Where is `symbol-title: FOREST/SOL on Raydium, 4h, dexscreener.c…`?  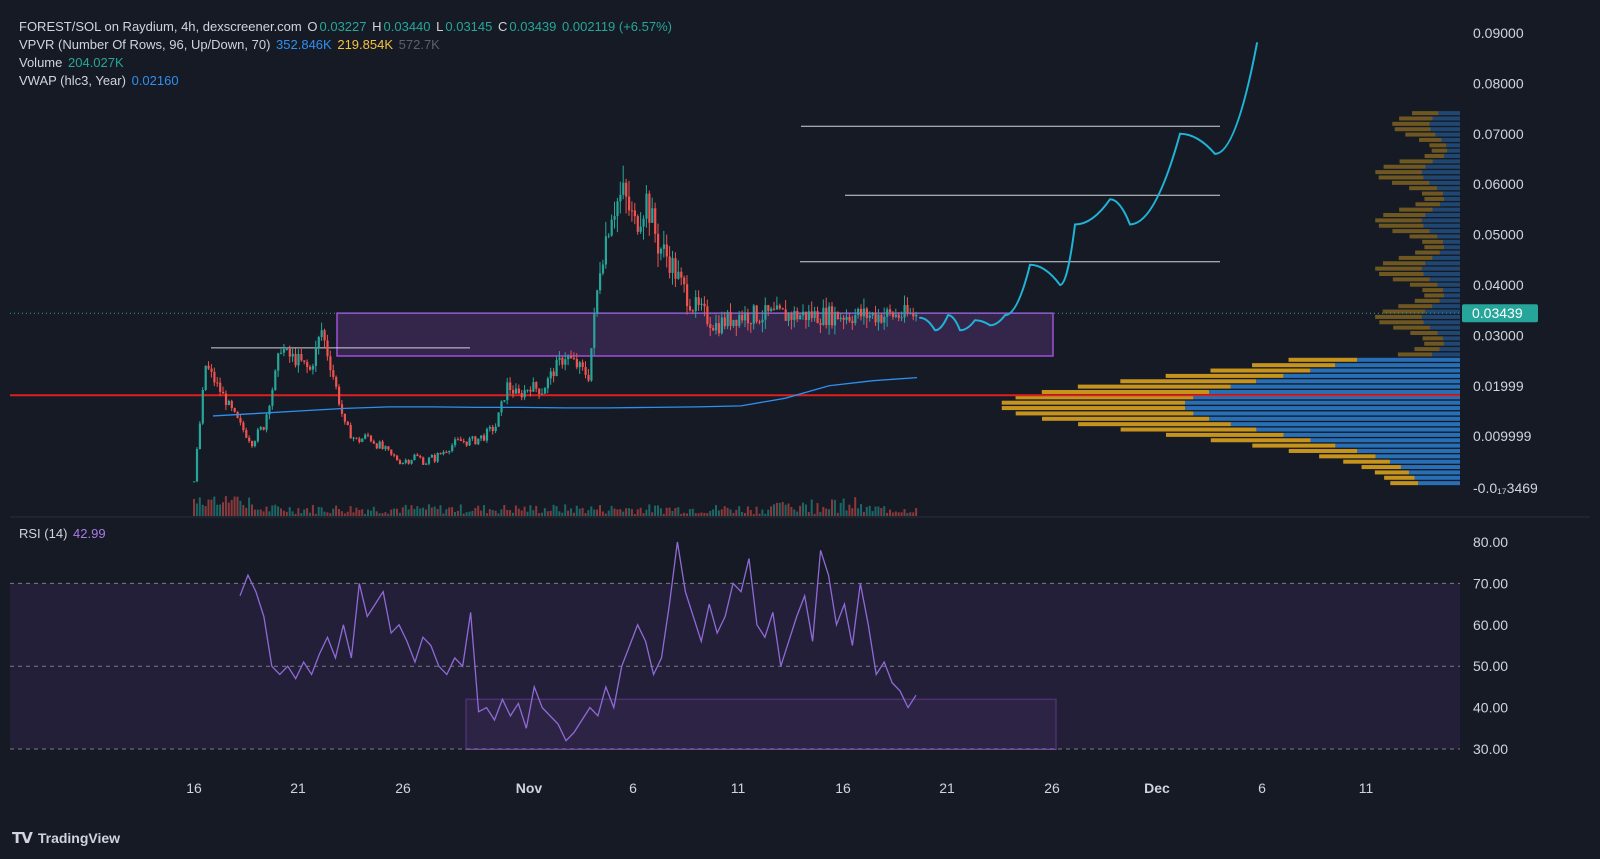 symbol-title: FOREST/SOL on Raydium, 4h, dexscreener.c… is located at coordinates (160, 26).